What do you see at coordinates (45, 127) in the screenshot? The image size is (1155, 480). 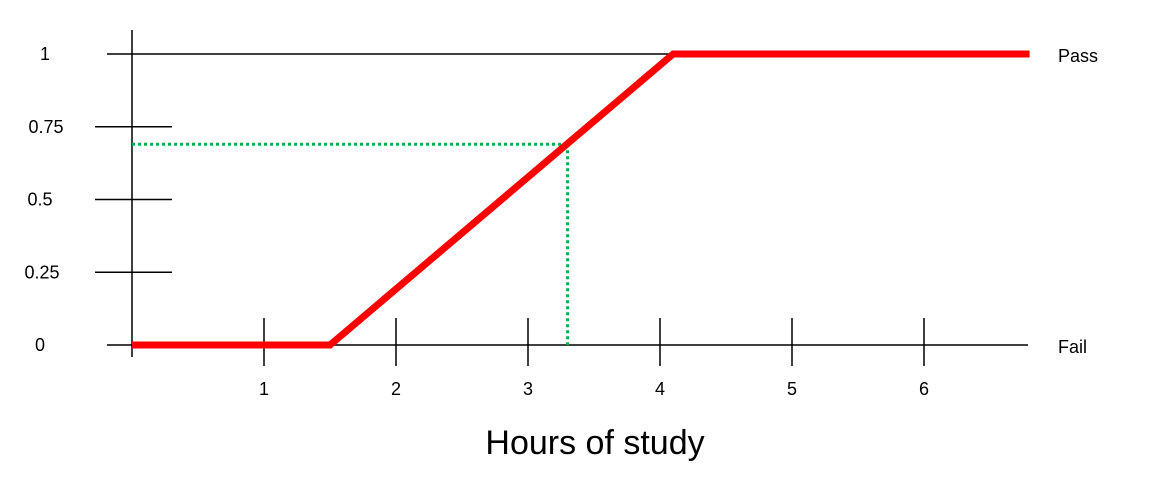 I see `y-tick-label: 0.75` at bounding box center [45, 127].